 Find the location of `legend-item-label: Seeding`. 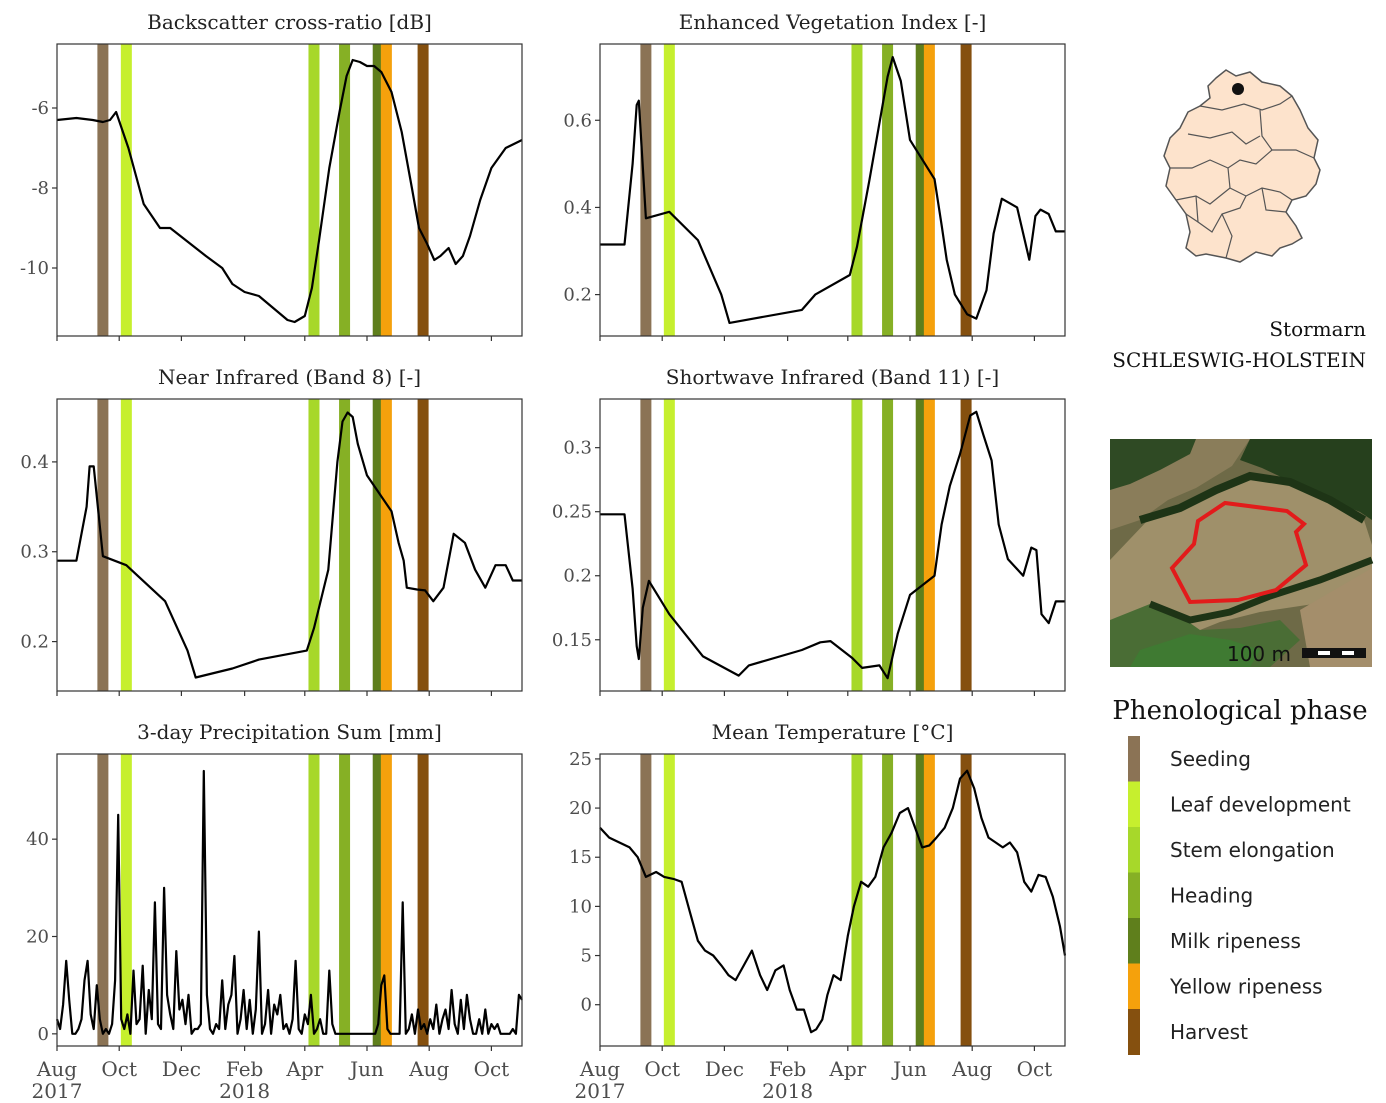

legend-item-label: Seeding is located at coordinates (1210, 759).